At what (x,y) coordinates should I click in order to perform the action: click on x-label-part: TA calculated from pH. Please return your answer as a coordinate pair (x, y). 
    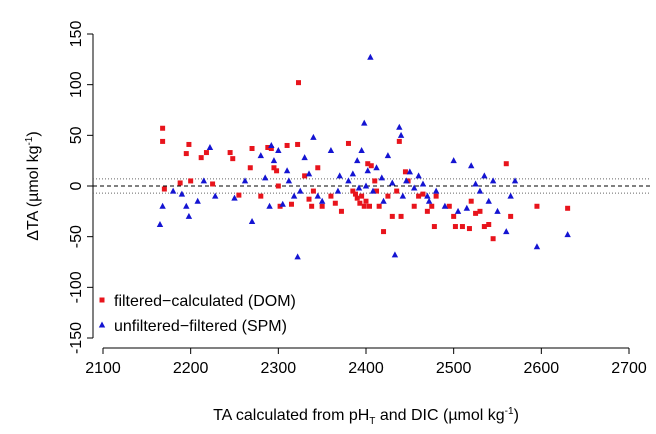
    Looking at the image, I should click on (291, 415).